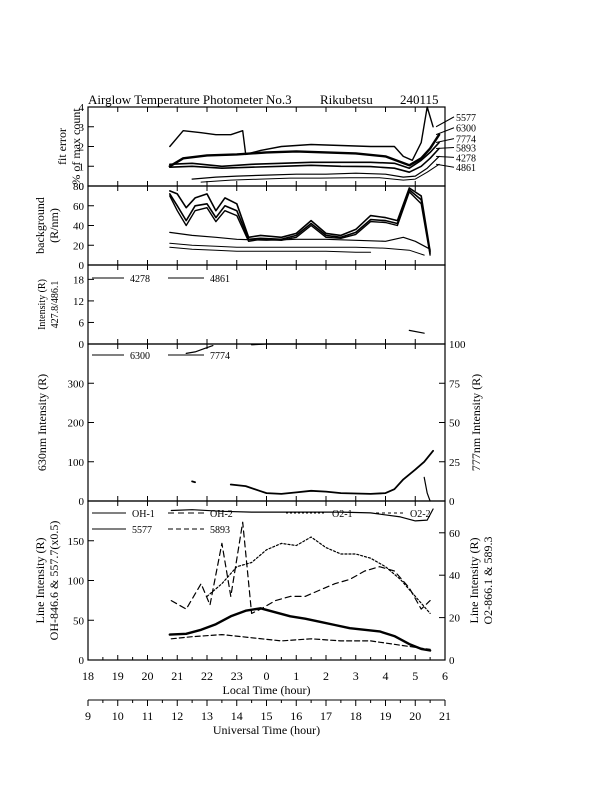 The image size is (612, 792). Describe the element at coordinates (82, 266) in the screenshot. I see `background-ytick-label: 0` at that location.